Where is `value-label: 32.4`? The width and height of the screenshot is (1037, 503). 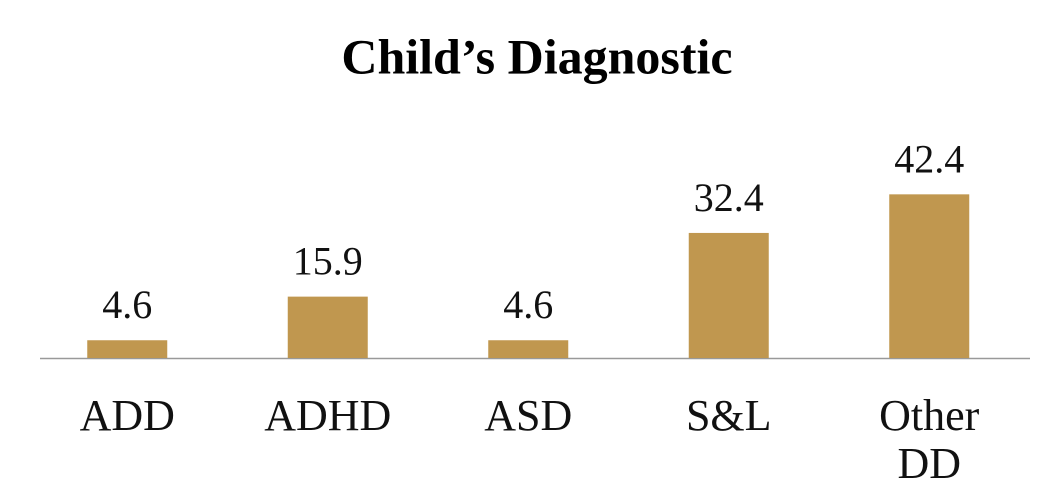 value-label: 32.4 is located at coordinates (729, 197).